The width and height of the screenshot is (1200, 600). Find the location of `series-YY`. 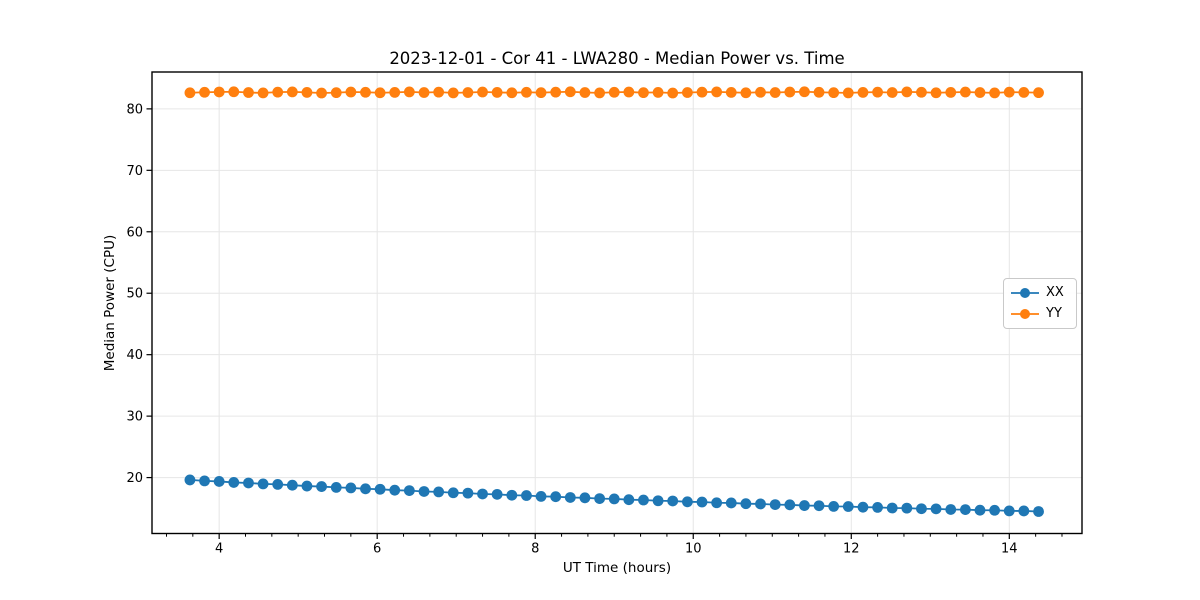

series-YY is located at coordinates (614, 92).